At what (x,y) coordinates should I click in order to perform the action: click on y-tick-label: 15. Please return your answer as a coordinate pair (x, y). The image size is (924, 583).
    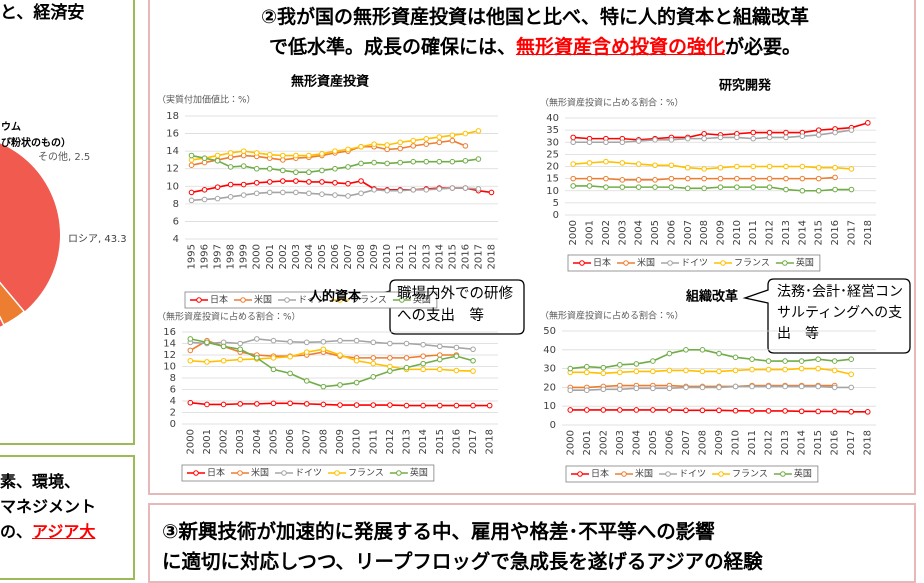
    Looking at the image, I should click on (552, 179).